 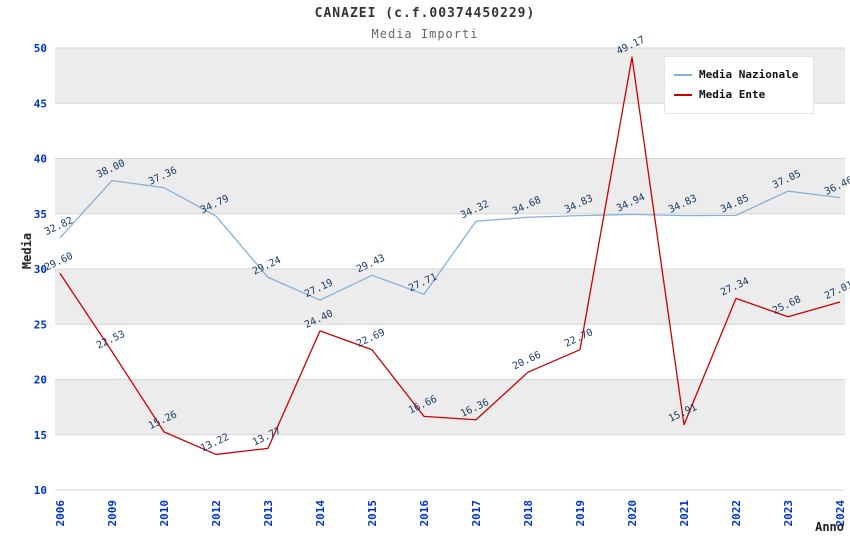 What do you see at coordinates (736, 513) in the screenshot?
I see `x-tick-label: 2022` at bounding box center [736, 513].